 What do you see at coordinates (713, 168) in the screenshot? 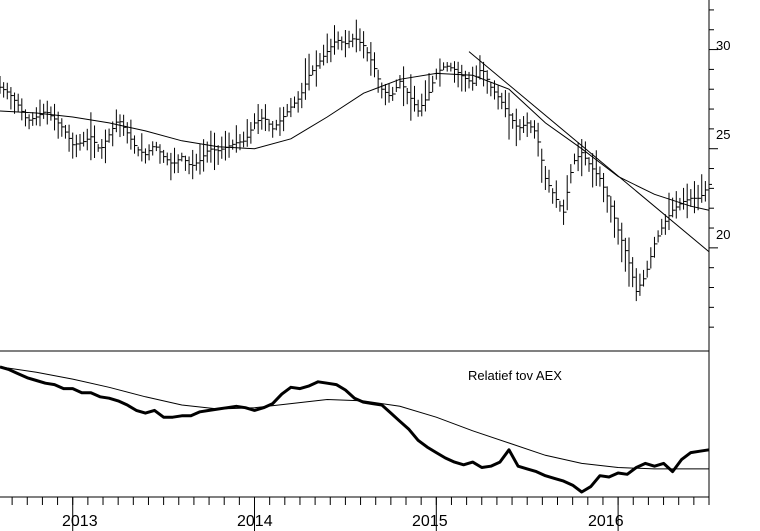
I see `y-axis-ticks` at bounding box center [713, 168].